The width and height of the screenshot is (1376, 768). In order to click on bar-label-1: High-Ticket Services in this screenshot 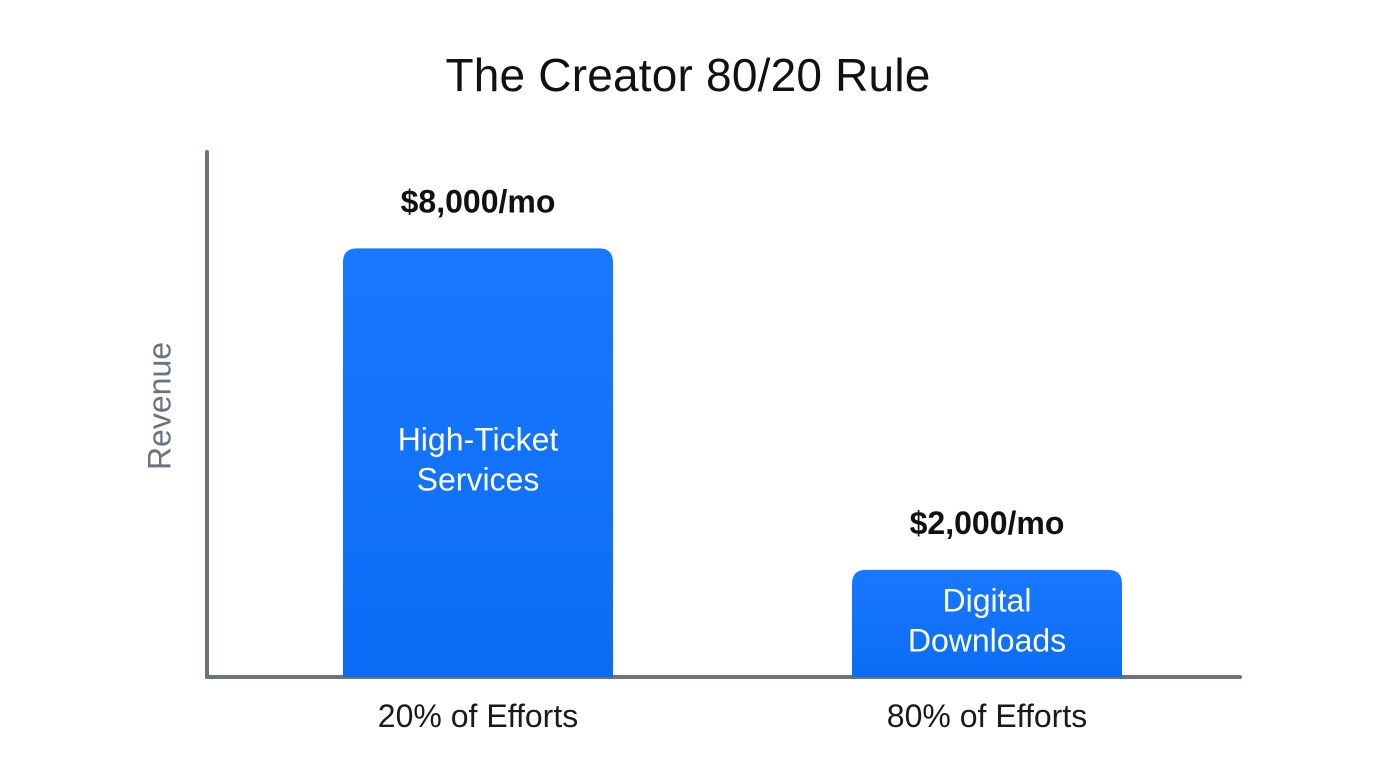, I will do `click(478, 460)`.